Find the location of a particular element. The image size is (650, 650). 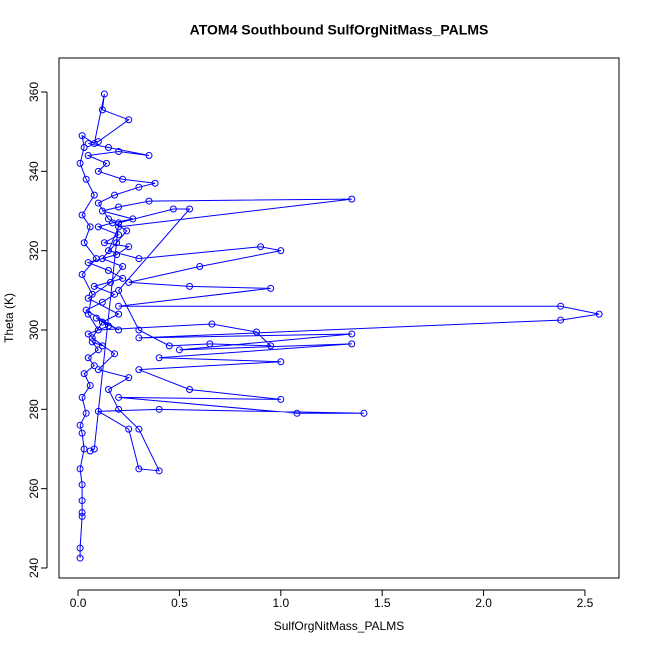

y-tick-label: 240 is located at coordinates (34, 568).